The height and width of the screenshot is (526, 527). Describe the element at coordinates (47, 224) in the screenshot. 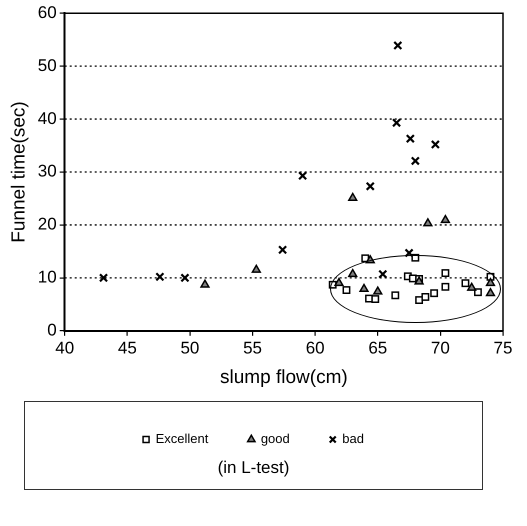

I see `y-tick-label: 20` at that location.